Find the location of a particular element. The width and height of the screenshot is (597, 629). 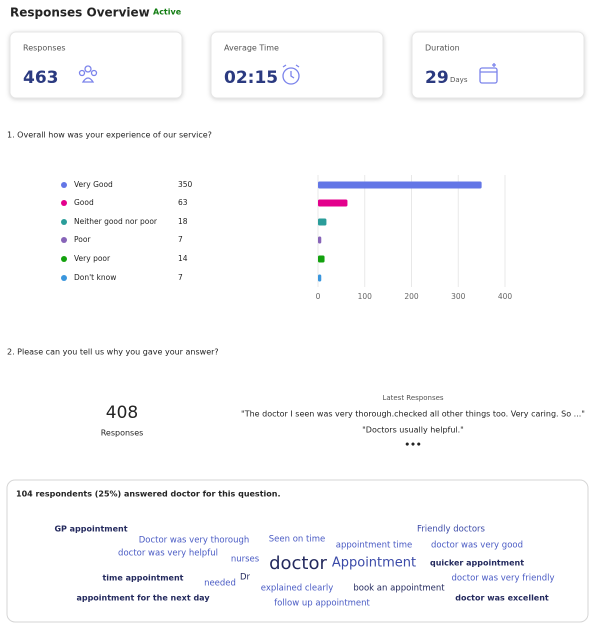

cloud-word: follow up appointment is located at coordinates (322, 604).